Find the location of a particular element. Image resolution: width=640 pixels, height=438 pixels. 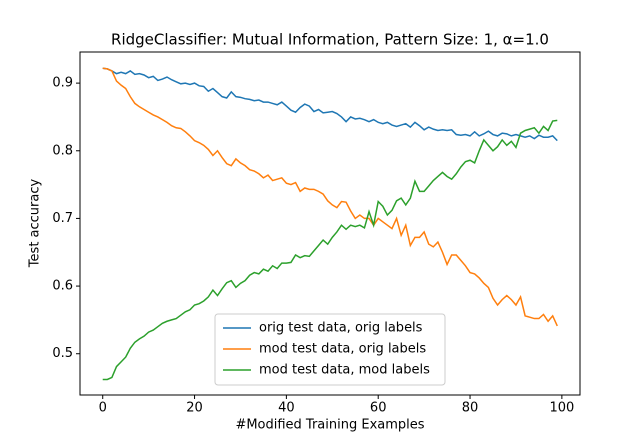

legend-label: mod test data, orig labels is located at coordinates (342, 349).